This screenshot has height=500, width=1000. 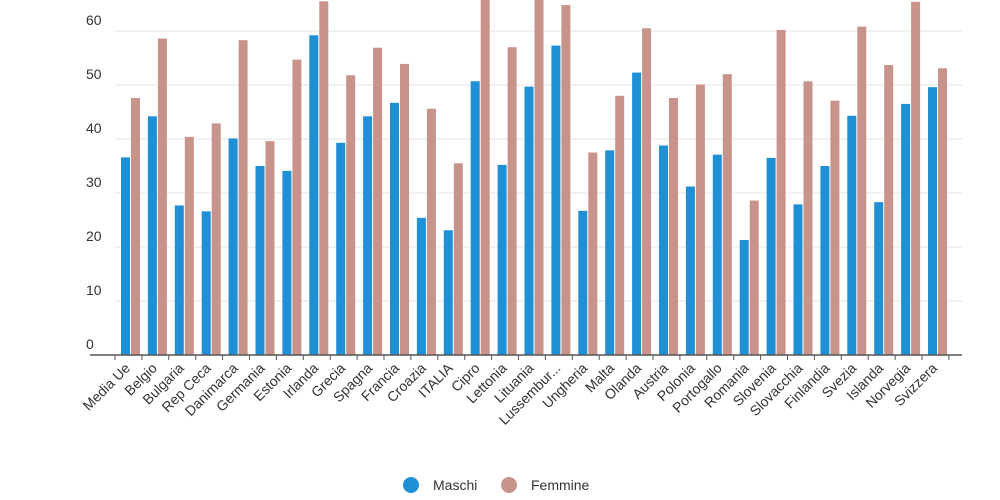 I want to click on bar-maschi-lituania, so click(x=529, y=221).